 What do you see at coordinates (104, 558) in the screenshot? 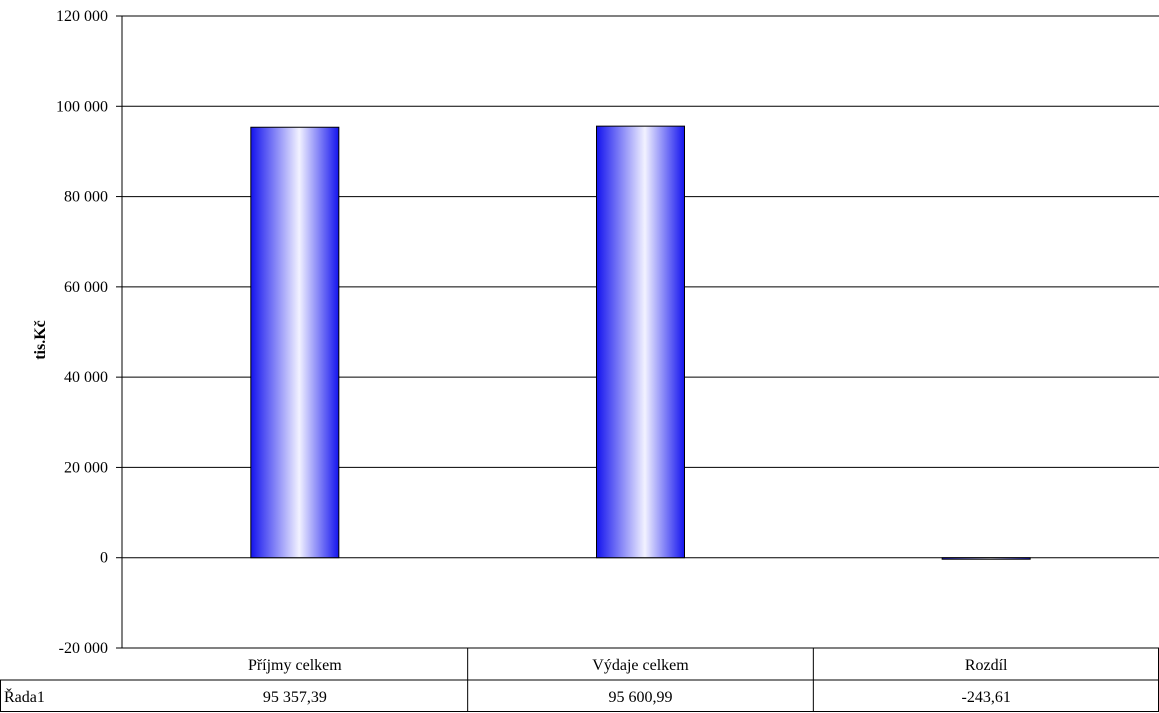
I see `y-tick-label: 0` at bounding box center [104, 558].